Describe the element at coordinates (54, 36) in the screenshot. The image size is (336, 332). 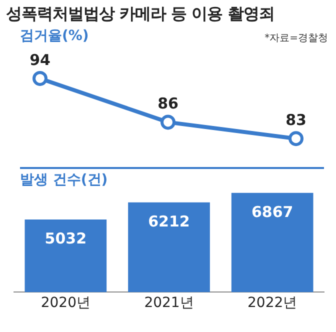
I see `chart-subtitle: 검거율(%)` at that location.